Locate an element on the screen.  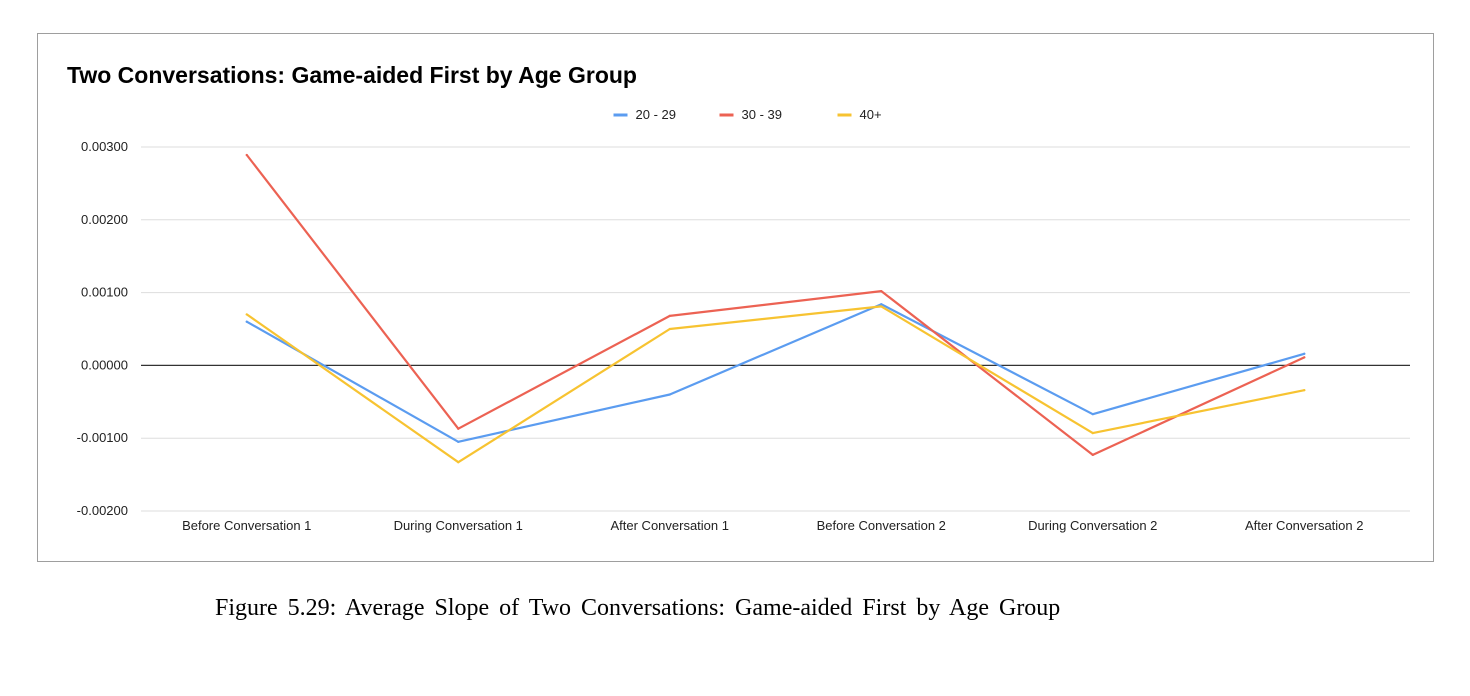
y-tick-label: 0.00100 is located at coordinates (104, 292).